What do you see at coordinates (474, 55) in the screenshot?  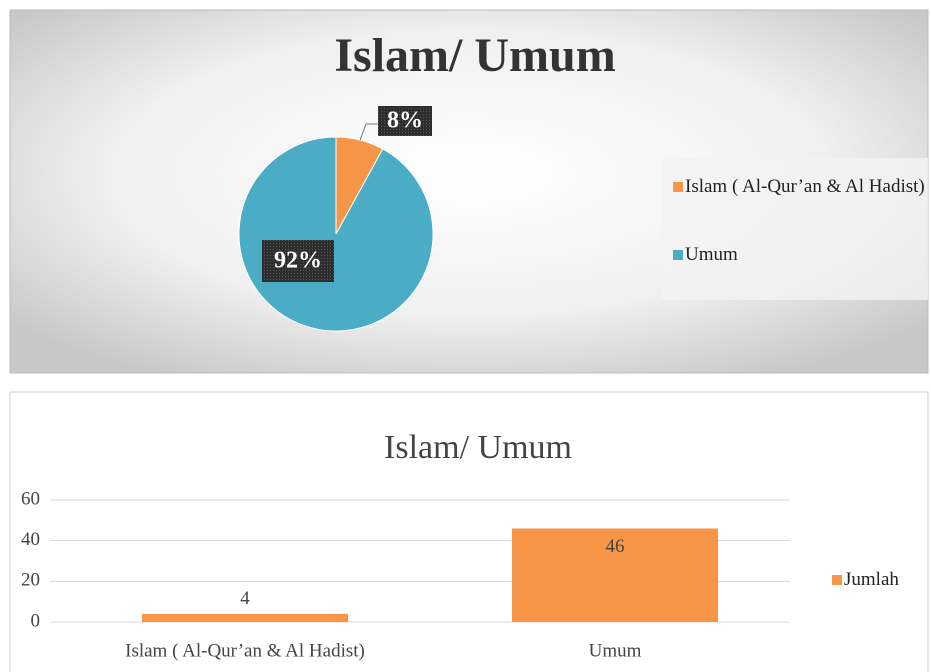 I see `pie-title: Islam/ Umum` at bounding box center [474, 55].